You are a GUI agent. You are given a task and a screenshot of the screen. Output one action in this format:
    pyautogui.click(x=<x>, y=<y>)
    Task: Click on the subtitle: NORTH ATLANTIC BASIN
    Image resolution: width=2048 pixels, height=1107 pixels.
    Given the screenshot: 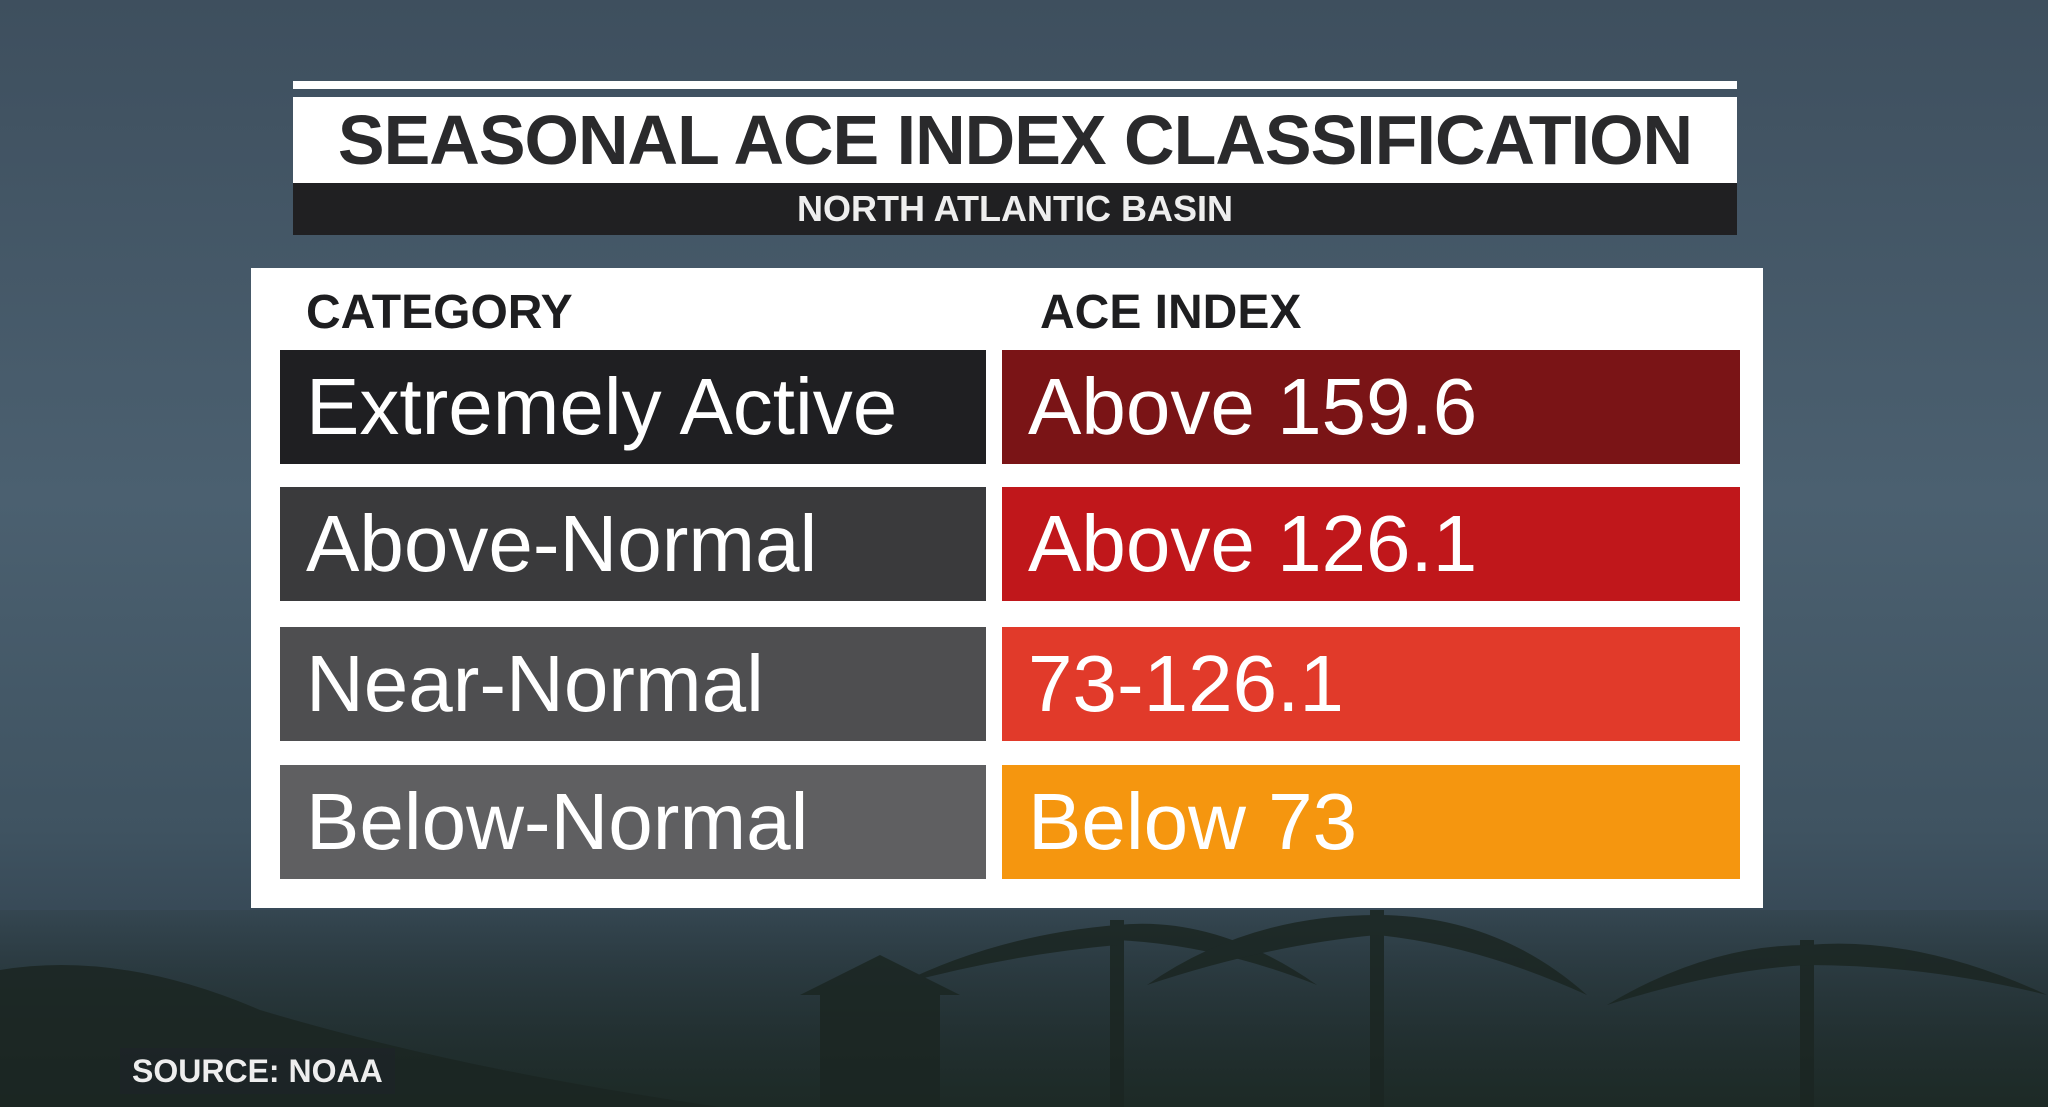 What is the action you would take?
    pyautogui.click(x=1015, y=209)
    